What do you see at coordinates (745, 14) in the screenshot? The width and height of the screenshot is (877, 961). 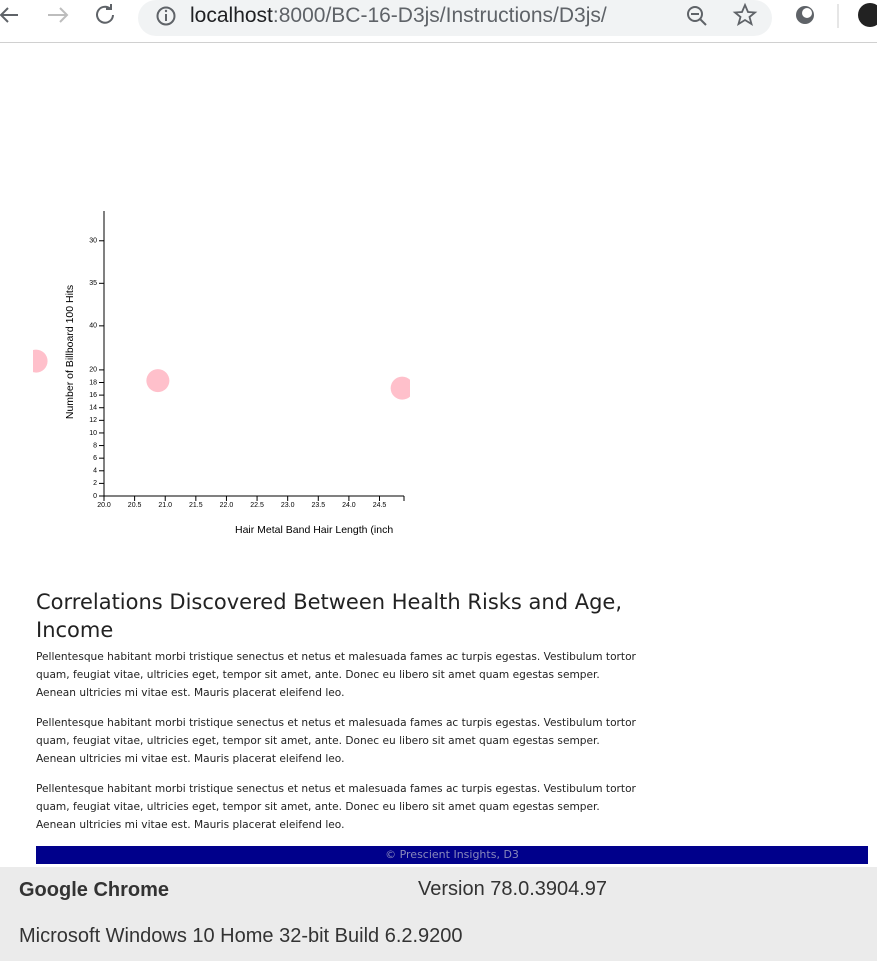 I see `bookmark-star` at bounding box center [745, 14].